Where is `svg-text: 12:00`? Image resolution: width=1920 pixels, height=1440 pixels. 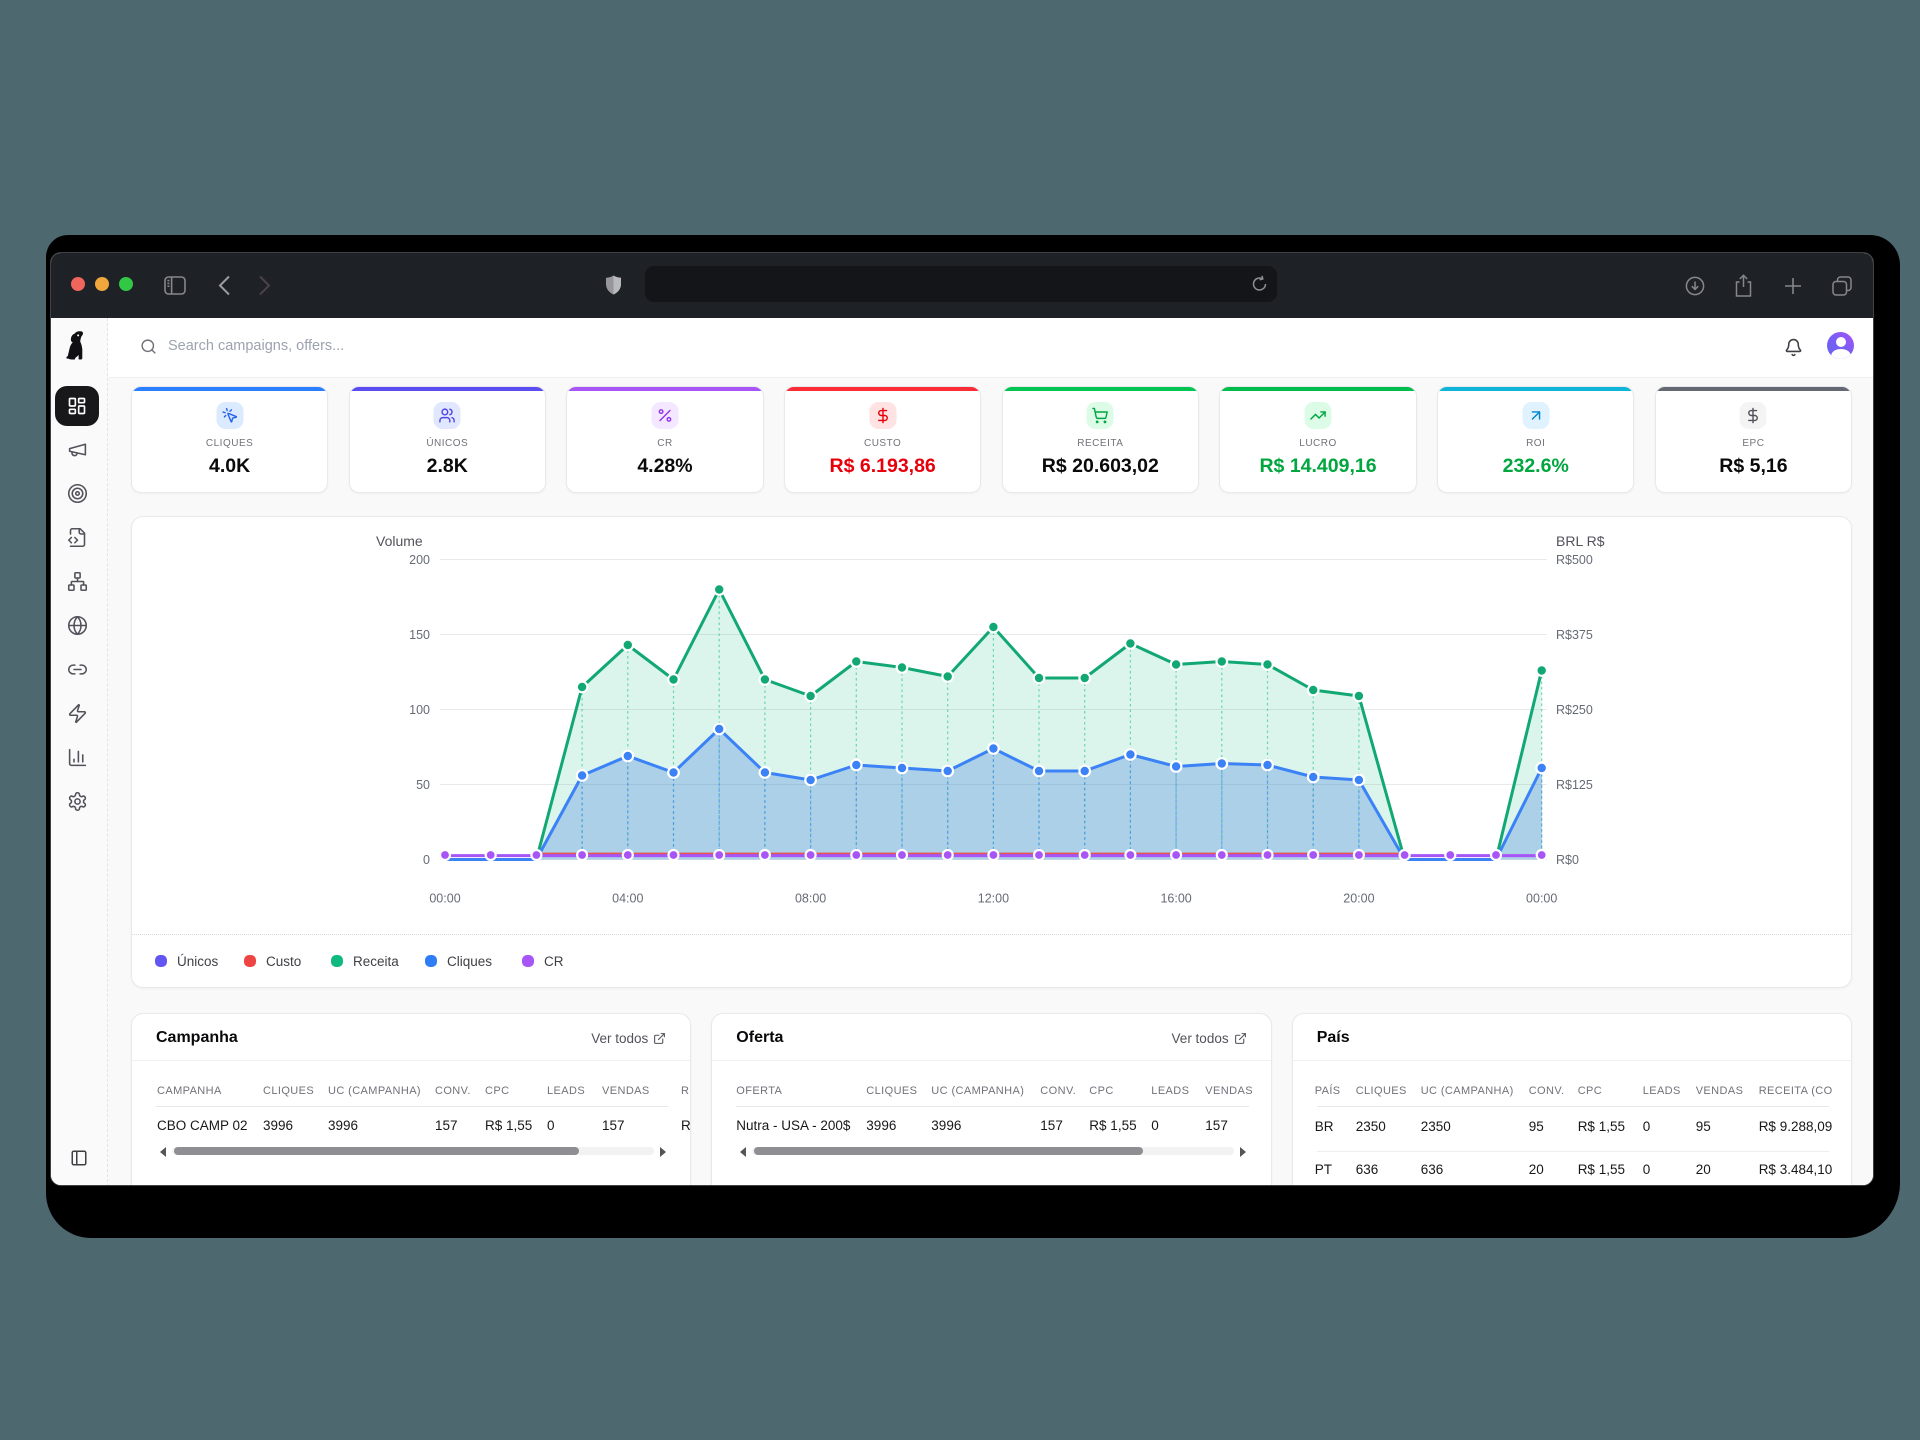 svg-text: 12:00 is located at coordinates (993, 899).